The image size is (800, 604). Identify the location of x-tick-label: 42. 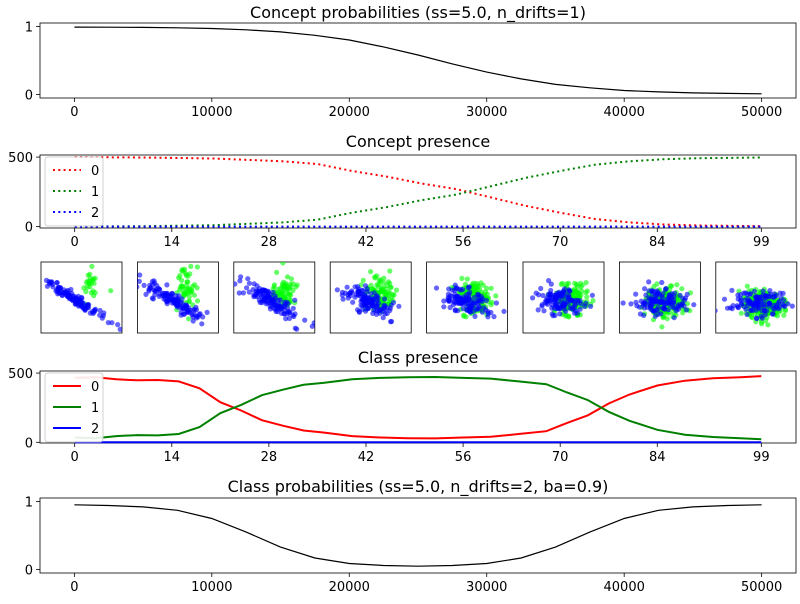
(366, 242).